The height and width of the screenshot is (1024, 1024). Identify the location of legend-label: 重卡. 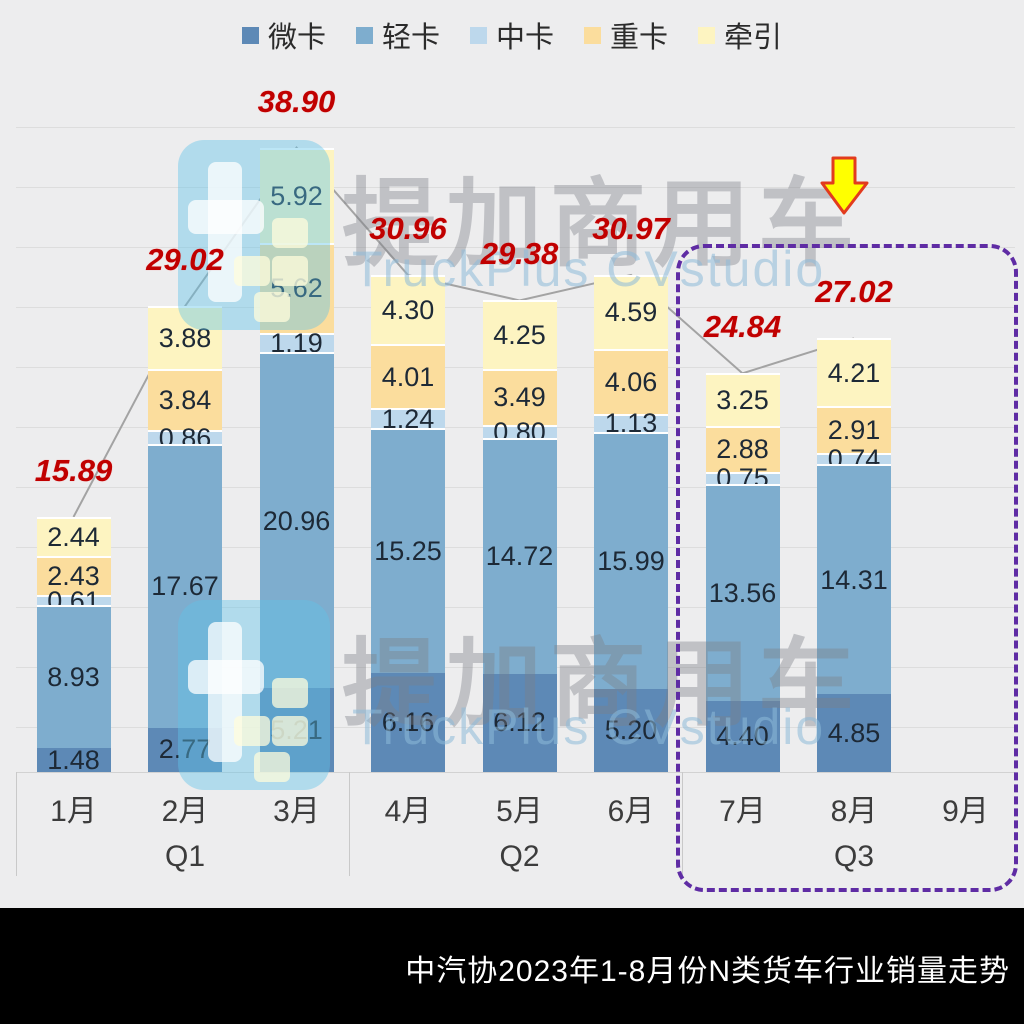
(639, 38).